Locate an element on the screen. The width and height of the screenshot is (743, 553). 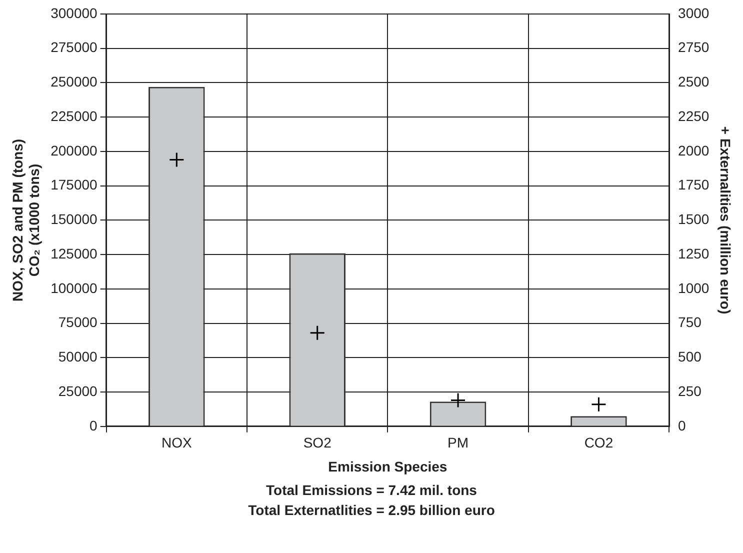
x-tick-label: NOX is located at coordinates (176, 442).